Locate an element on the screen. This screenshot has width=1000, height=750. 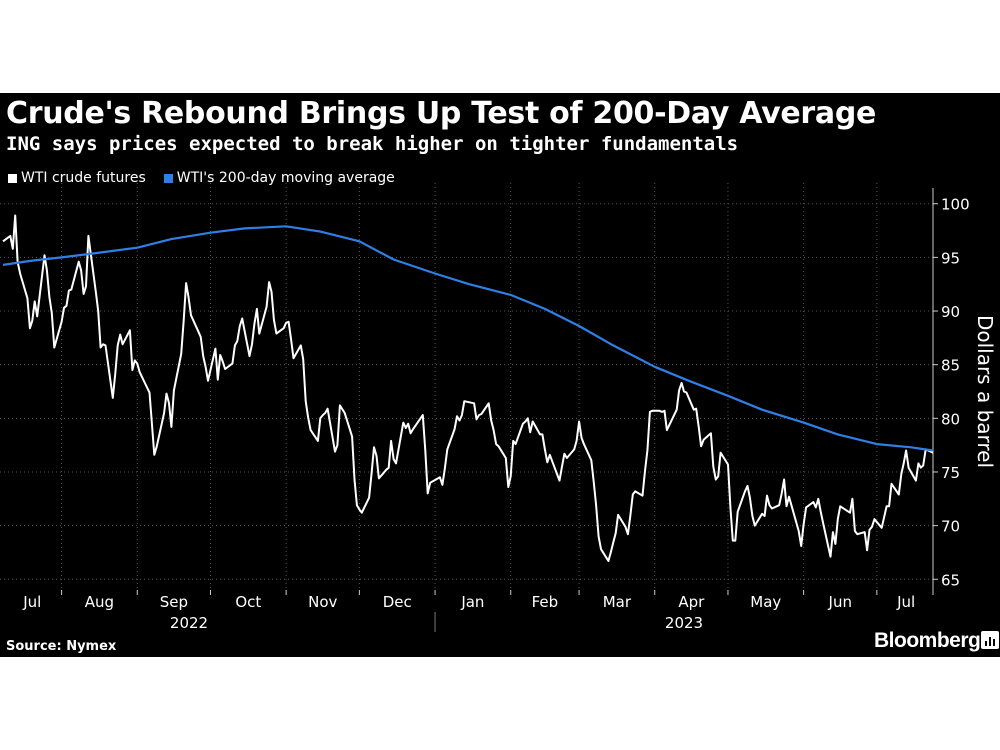
x-tick-label: Jun is located at coordinates (840, 602).